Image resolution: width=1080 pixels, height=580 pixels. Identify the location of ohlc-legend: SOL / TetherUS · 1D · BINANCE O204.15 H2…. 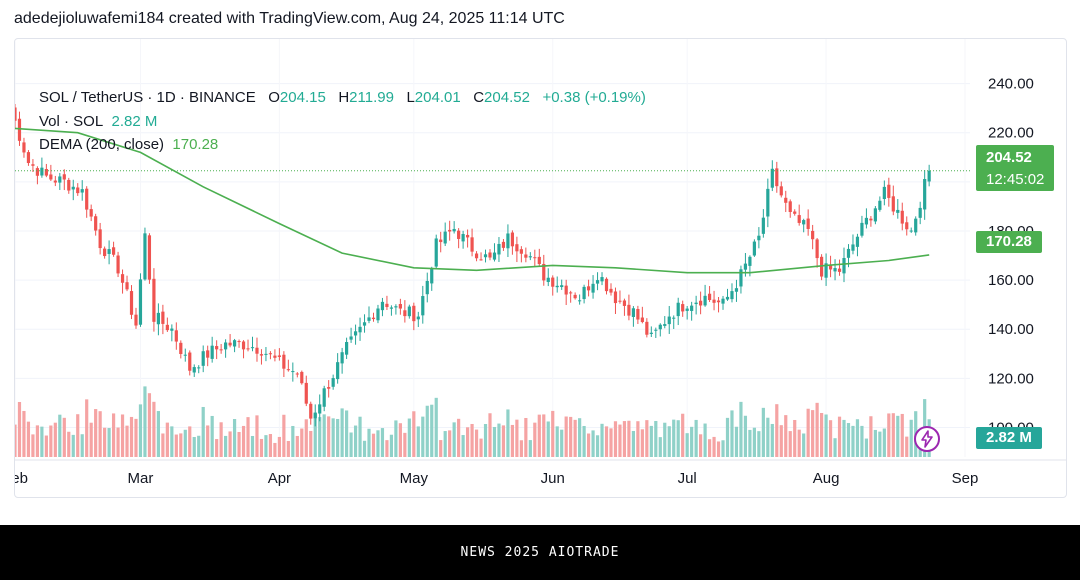
(342, 97).